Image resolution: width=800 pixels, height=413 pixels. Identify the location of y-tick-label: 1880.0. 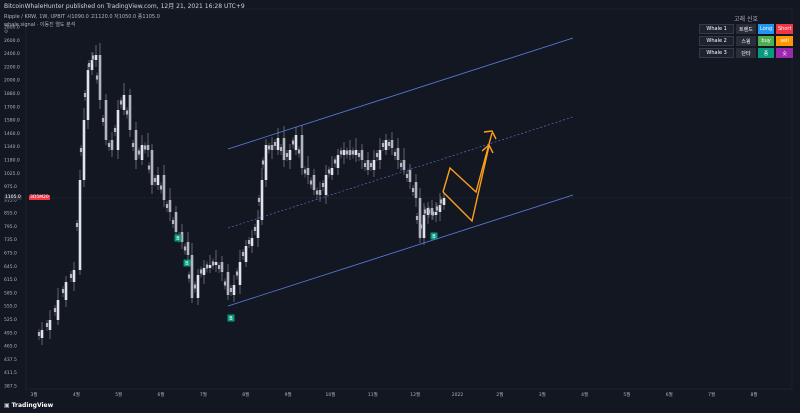
(12, 94).